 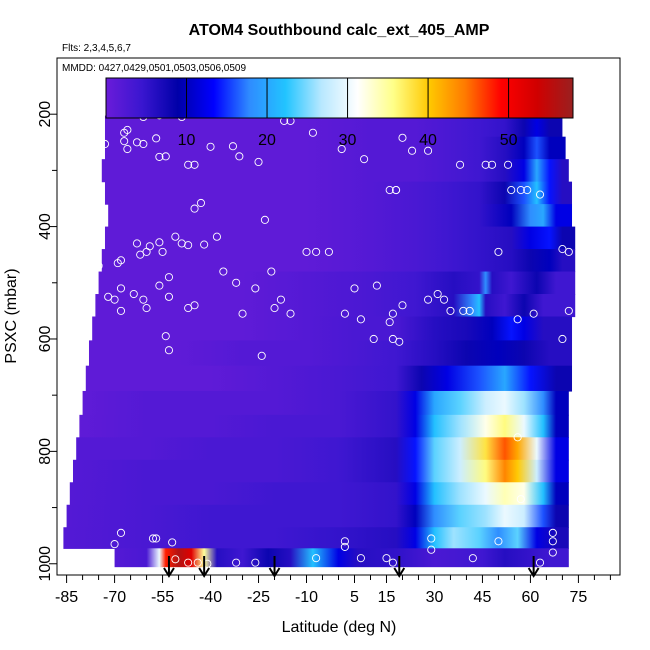 What do you see at coordinates (210, 597) in the screenshot?
I see `x-tick-label: -40` at bounding box center [210, 597].